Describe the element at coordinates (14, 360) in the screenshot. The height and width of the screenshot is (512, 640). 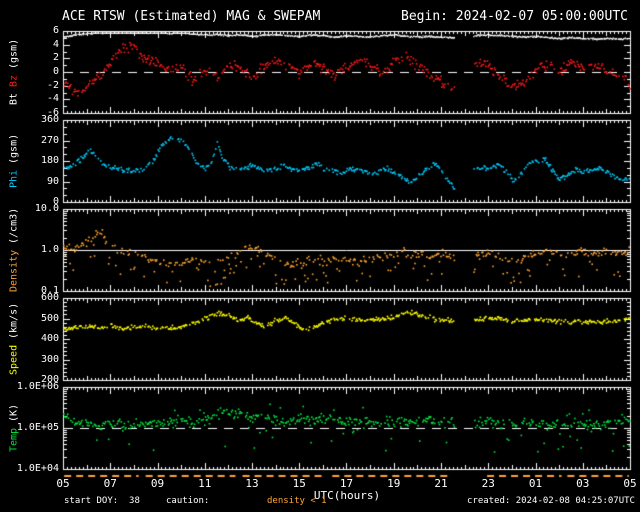
I see `y-axis-label-part: Speed` at that location.